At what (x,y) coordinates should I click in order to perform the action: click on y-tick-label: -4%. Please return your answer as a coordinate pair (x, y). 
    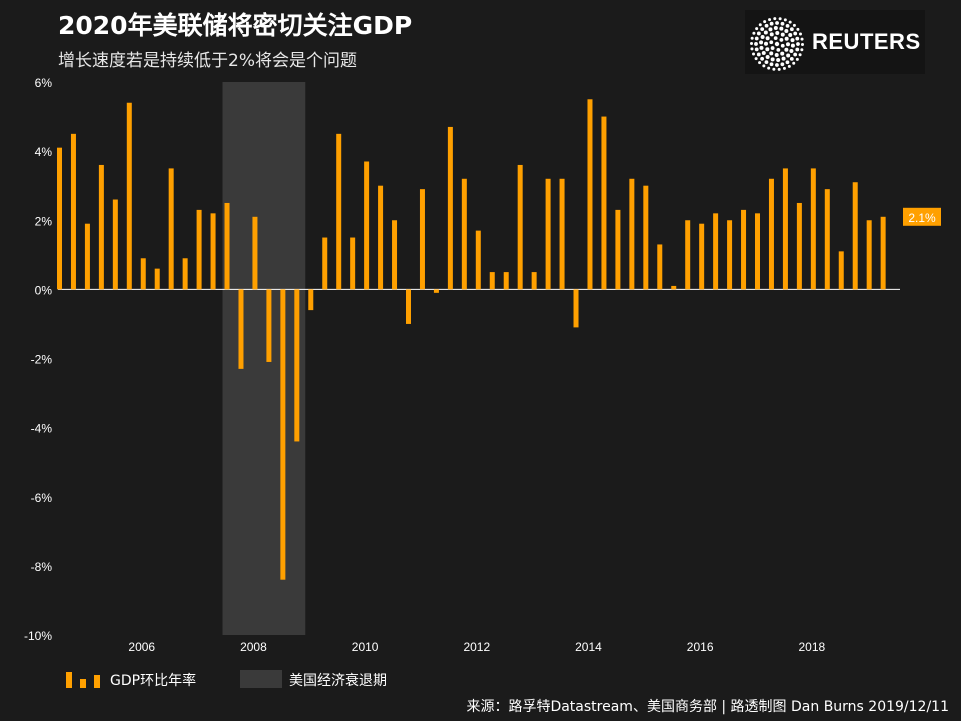
    Looking at the image, I should click on (42, 429).